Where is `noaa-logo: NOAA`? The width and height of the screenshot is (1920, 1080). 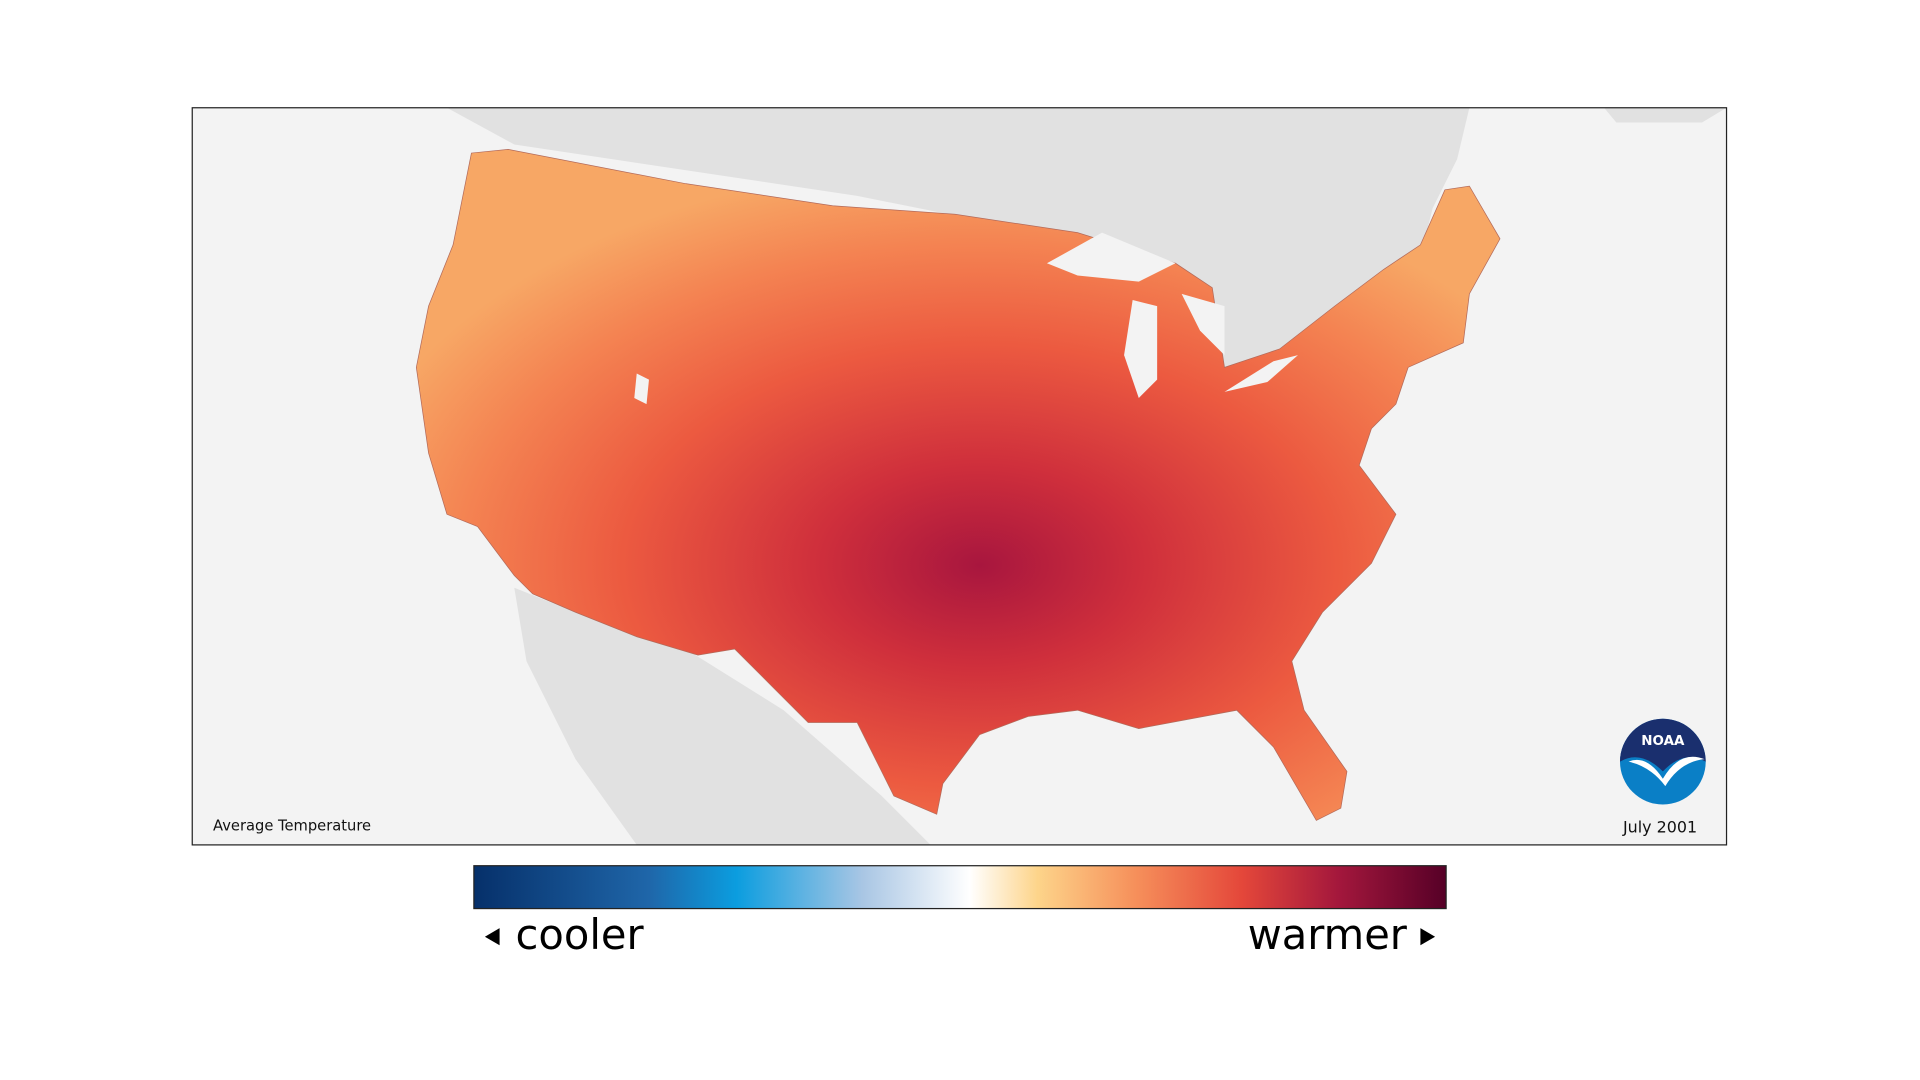
noaa-logo: NOAA is located at coordinates (1663, 761).